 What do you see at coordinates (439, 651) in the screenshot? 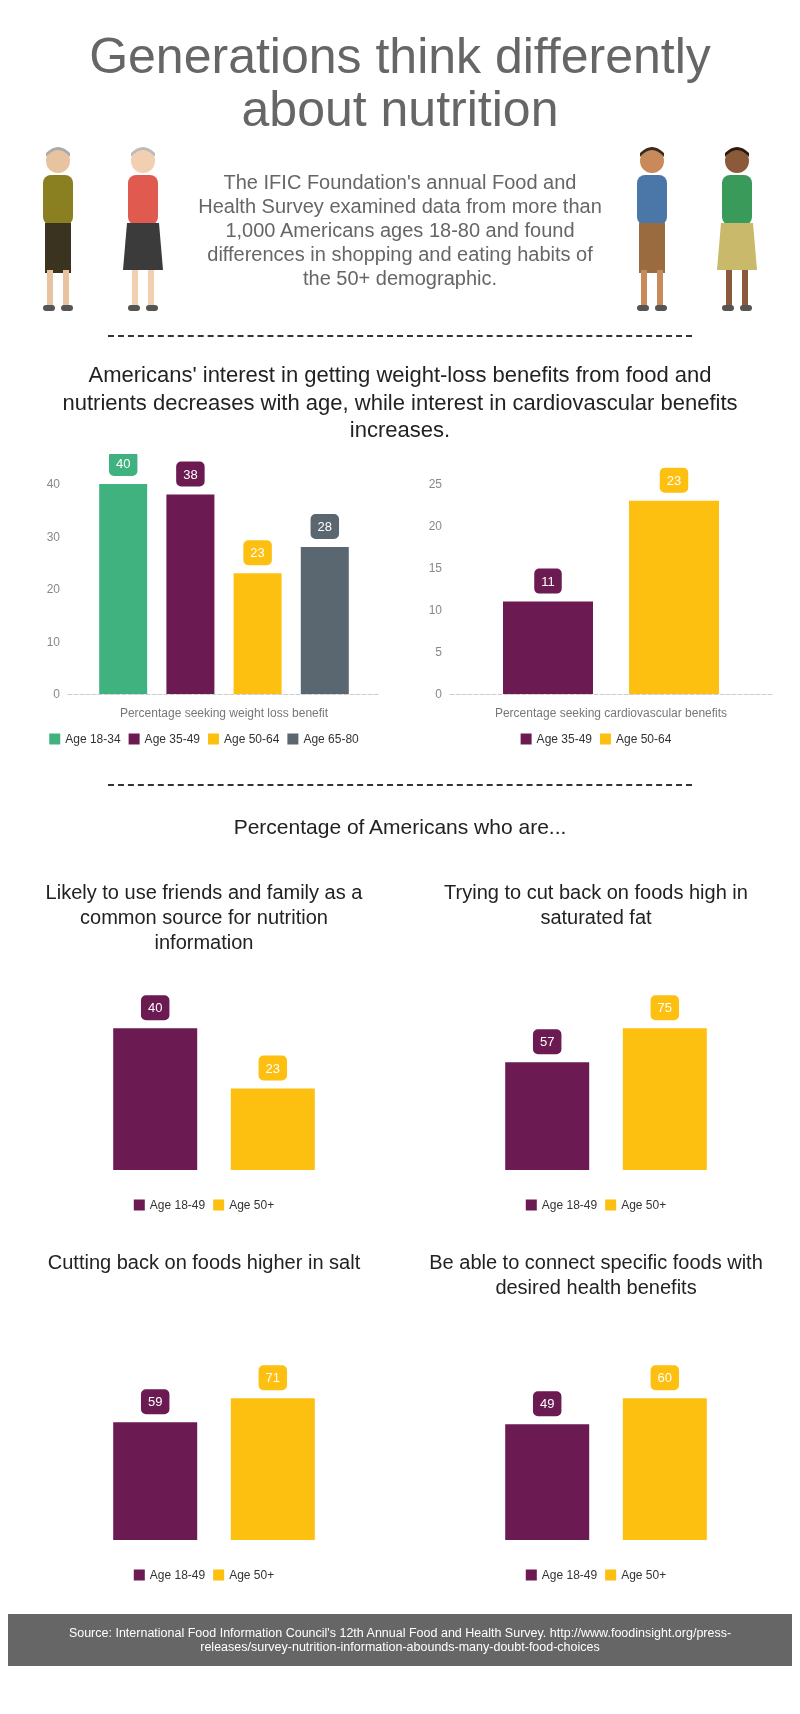
I see `y-tick-label: 5` at bounding box center [439, 651].